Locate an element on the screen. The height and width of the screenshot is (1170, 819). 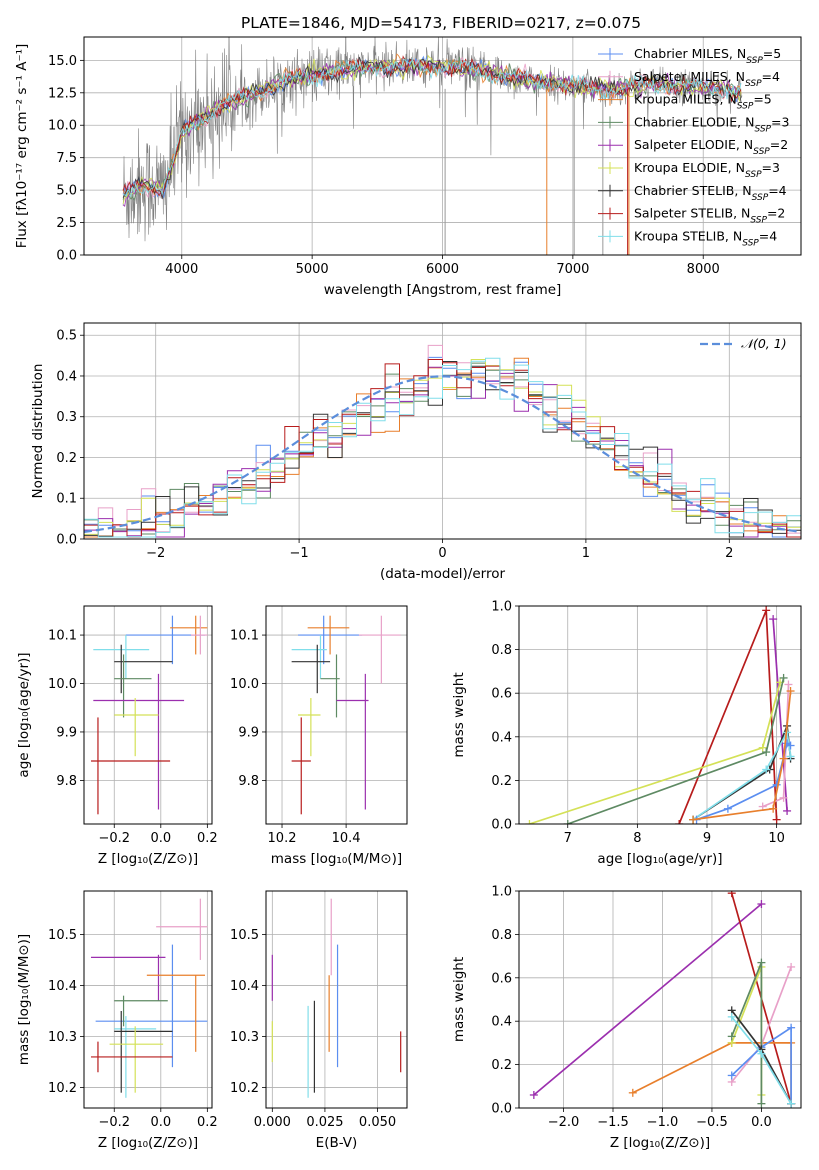
legend-label-chabrier-elodie: Chabrier ELODIE, NSSP=3 is located at coordinates (711, 124).